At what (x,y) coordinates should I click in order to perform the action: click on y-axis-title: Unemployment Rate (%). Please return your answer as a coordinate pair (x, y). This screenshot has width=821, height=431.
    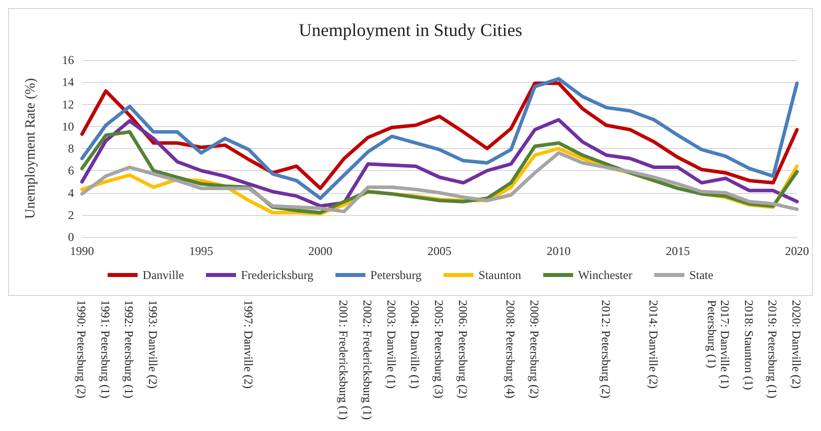
    Looking at the image, I should click on (31, 148).